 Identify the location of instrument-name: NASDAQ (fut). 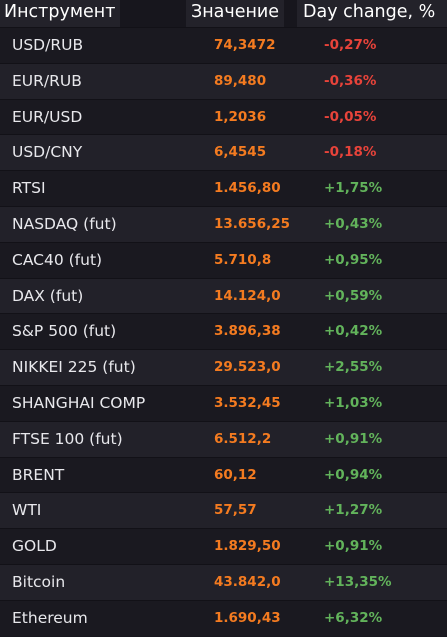
(64, 223).